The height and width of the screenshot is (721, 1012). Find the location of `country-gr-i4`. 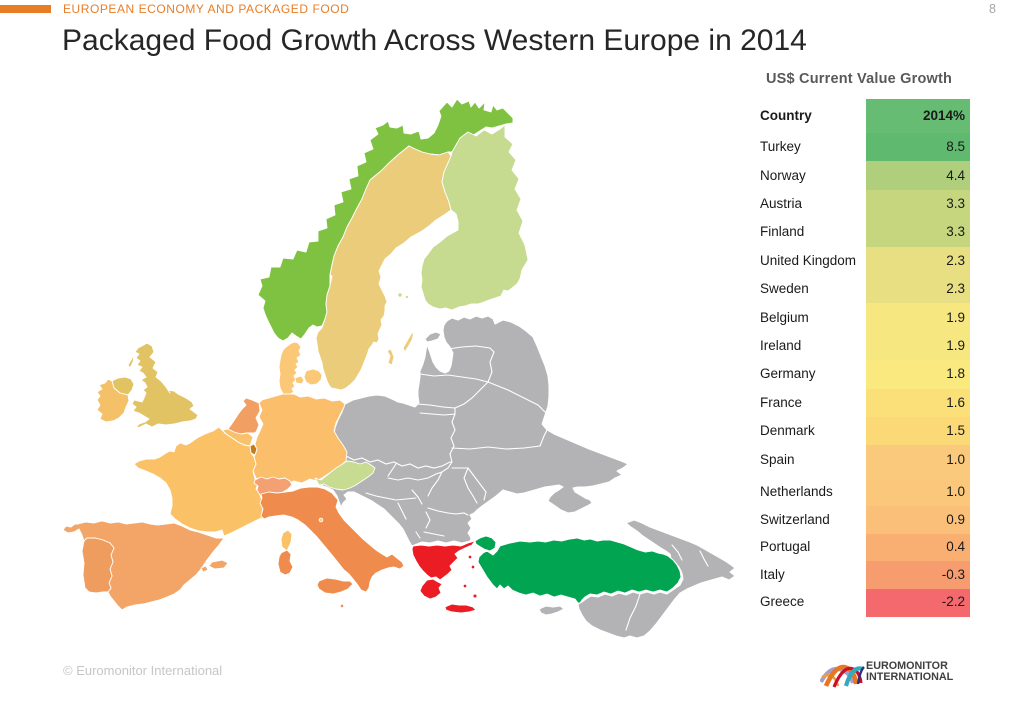

country-gr-i4 is located at coordinates (475, 596).